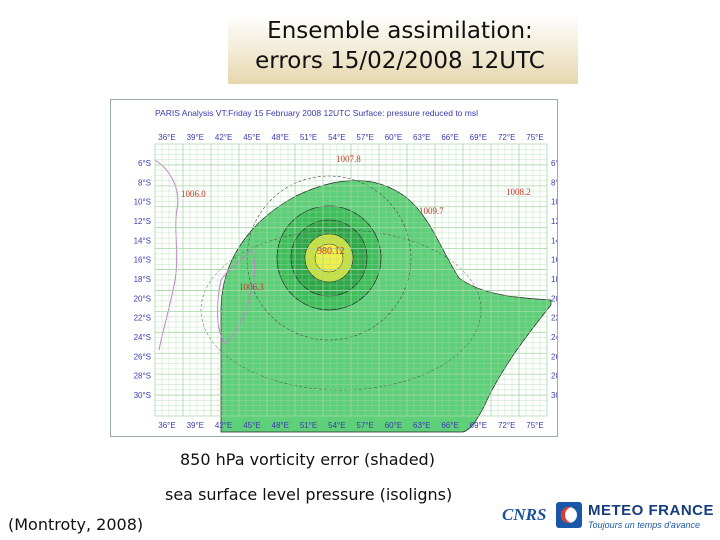  I want to click on title-line-2: errors 15/02/2008 12UTC, so click(400, 61).